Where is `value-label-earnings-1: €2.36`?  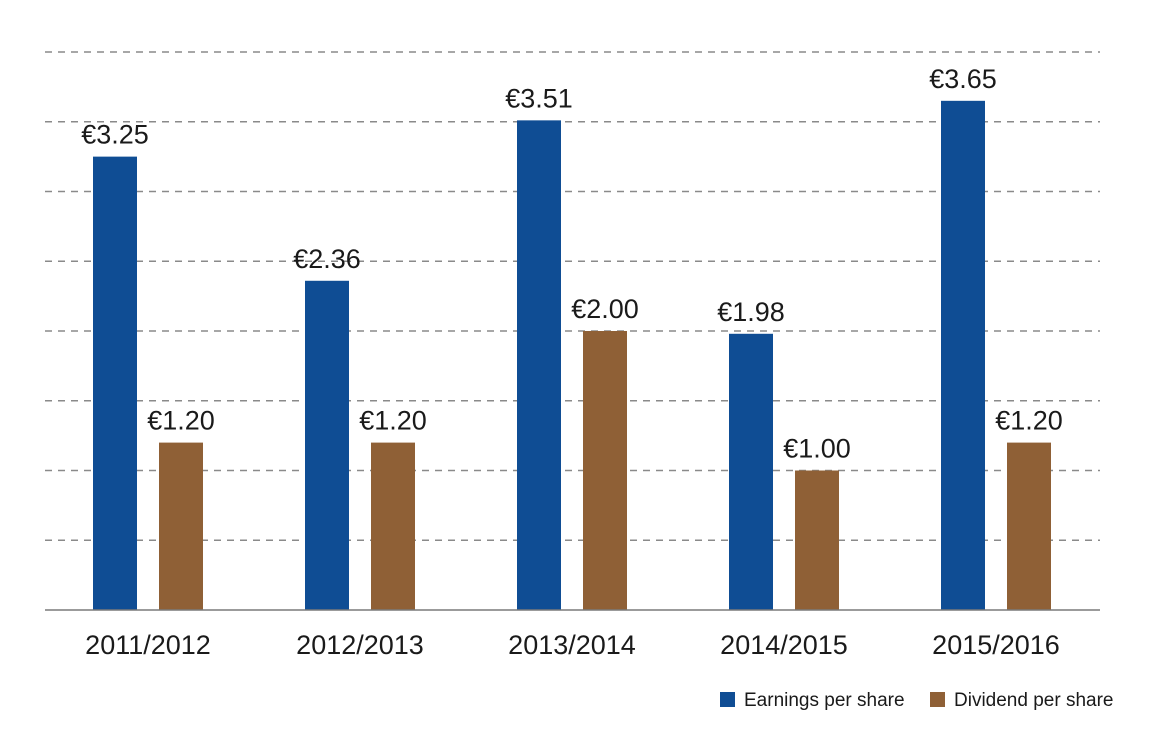
value-label-earnings-1: €2.36 is located at coordinates (327, 259).